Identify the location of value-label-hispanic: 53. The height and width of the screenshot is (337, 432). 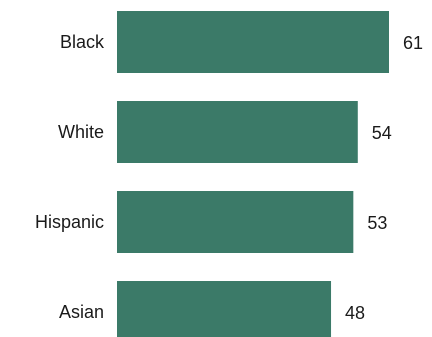
(377, 223).